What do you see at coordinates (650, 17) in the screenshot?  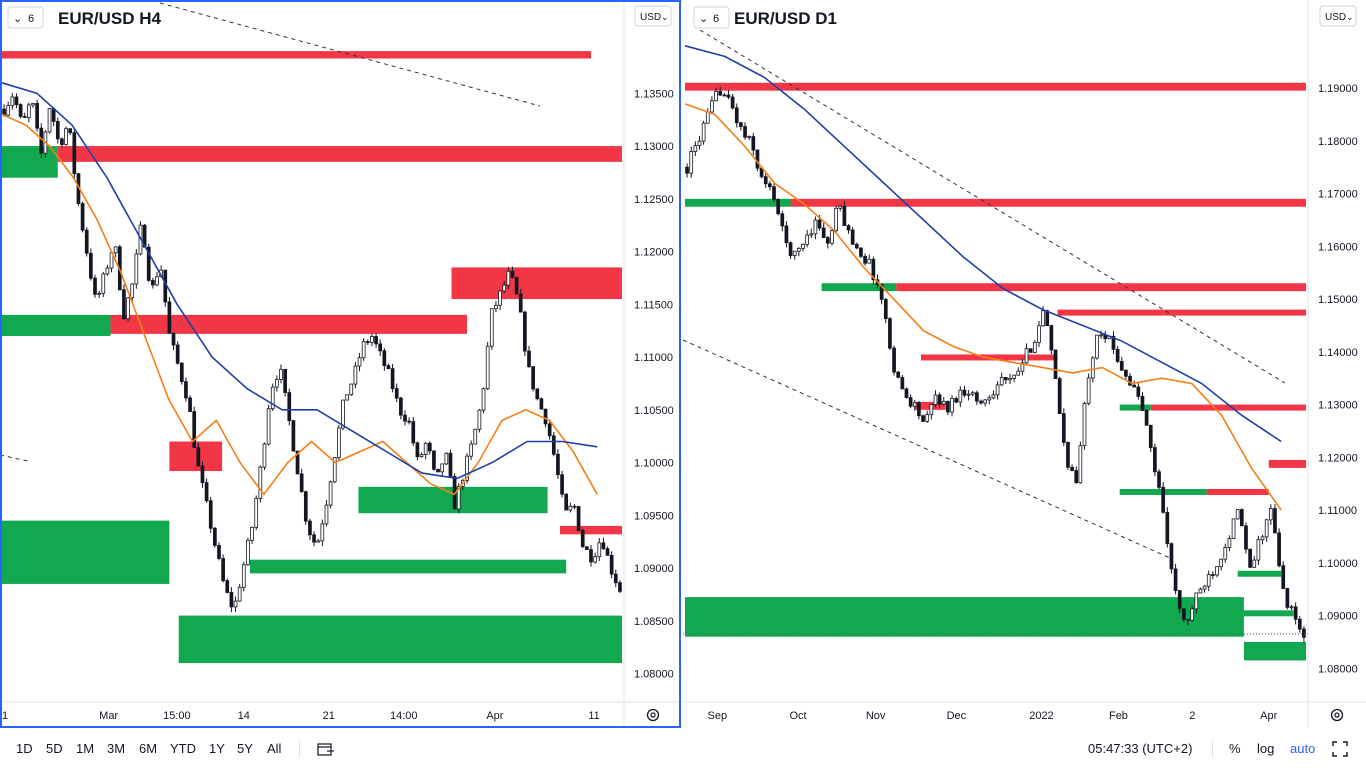 I see `currency-label: USD` at bounding box center [650, 17].